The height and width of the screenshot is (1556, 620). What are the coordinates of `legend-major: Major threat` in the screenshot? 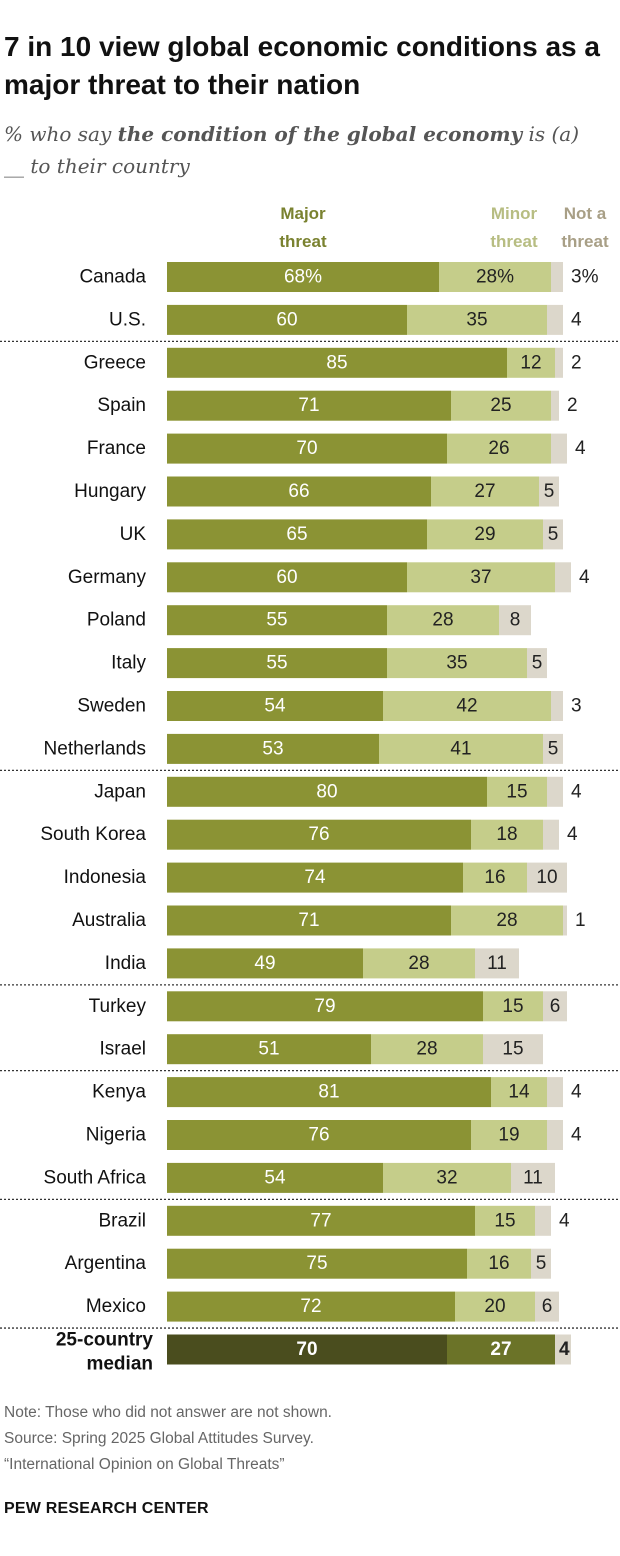 It's located at (303, 228).